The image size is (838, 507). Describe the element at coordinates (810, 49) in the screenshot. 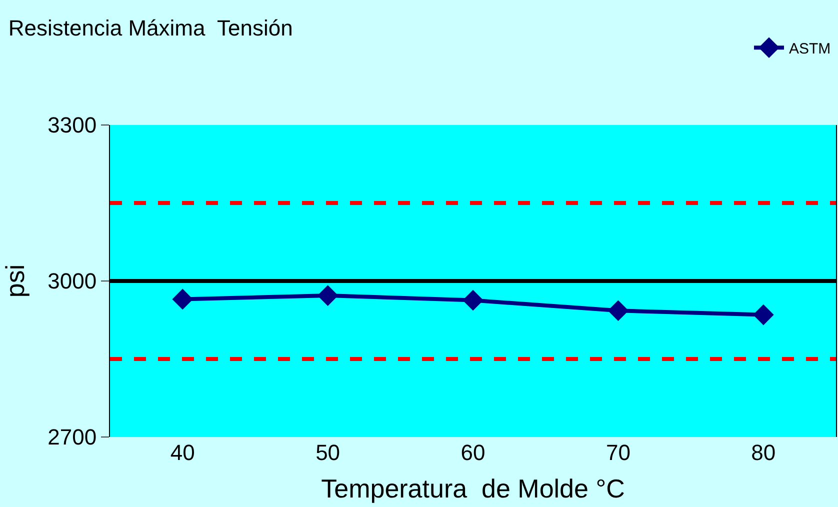

I see `legend-label: ASTM` at that location.